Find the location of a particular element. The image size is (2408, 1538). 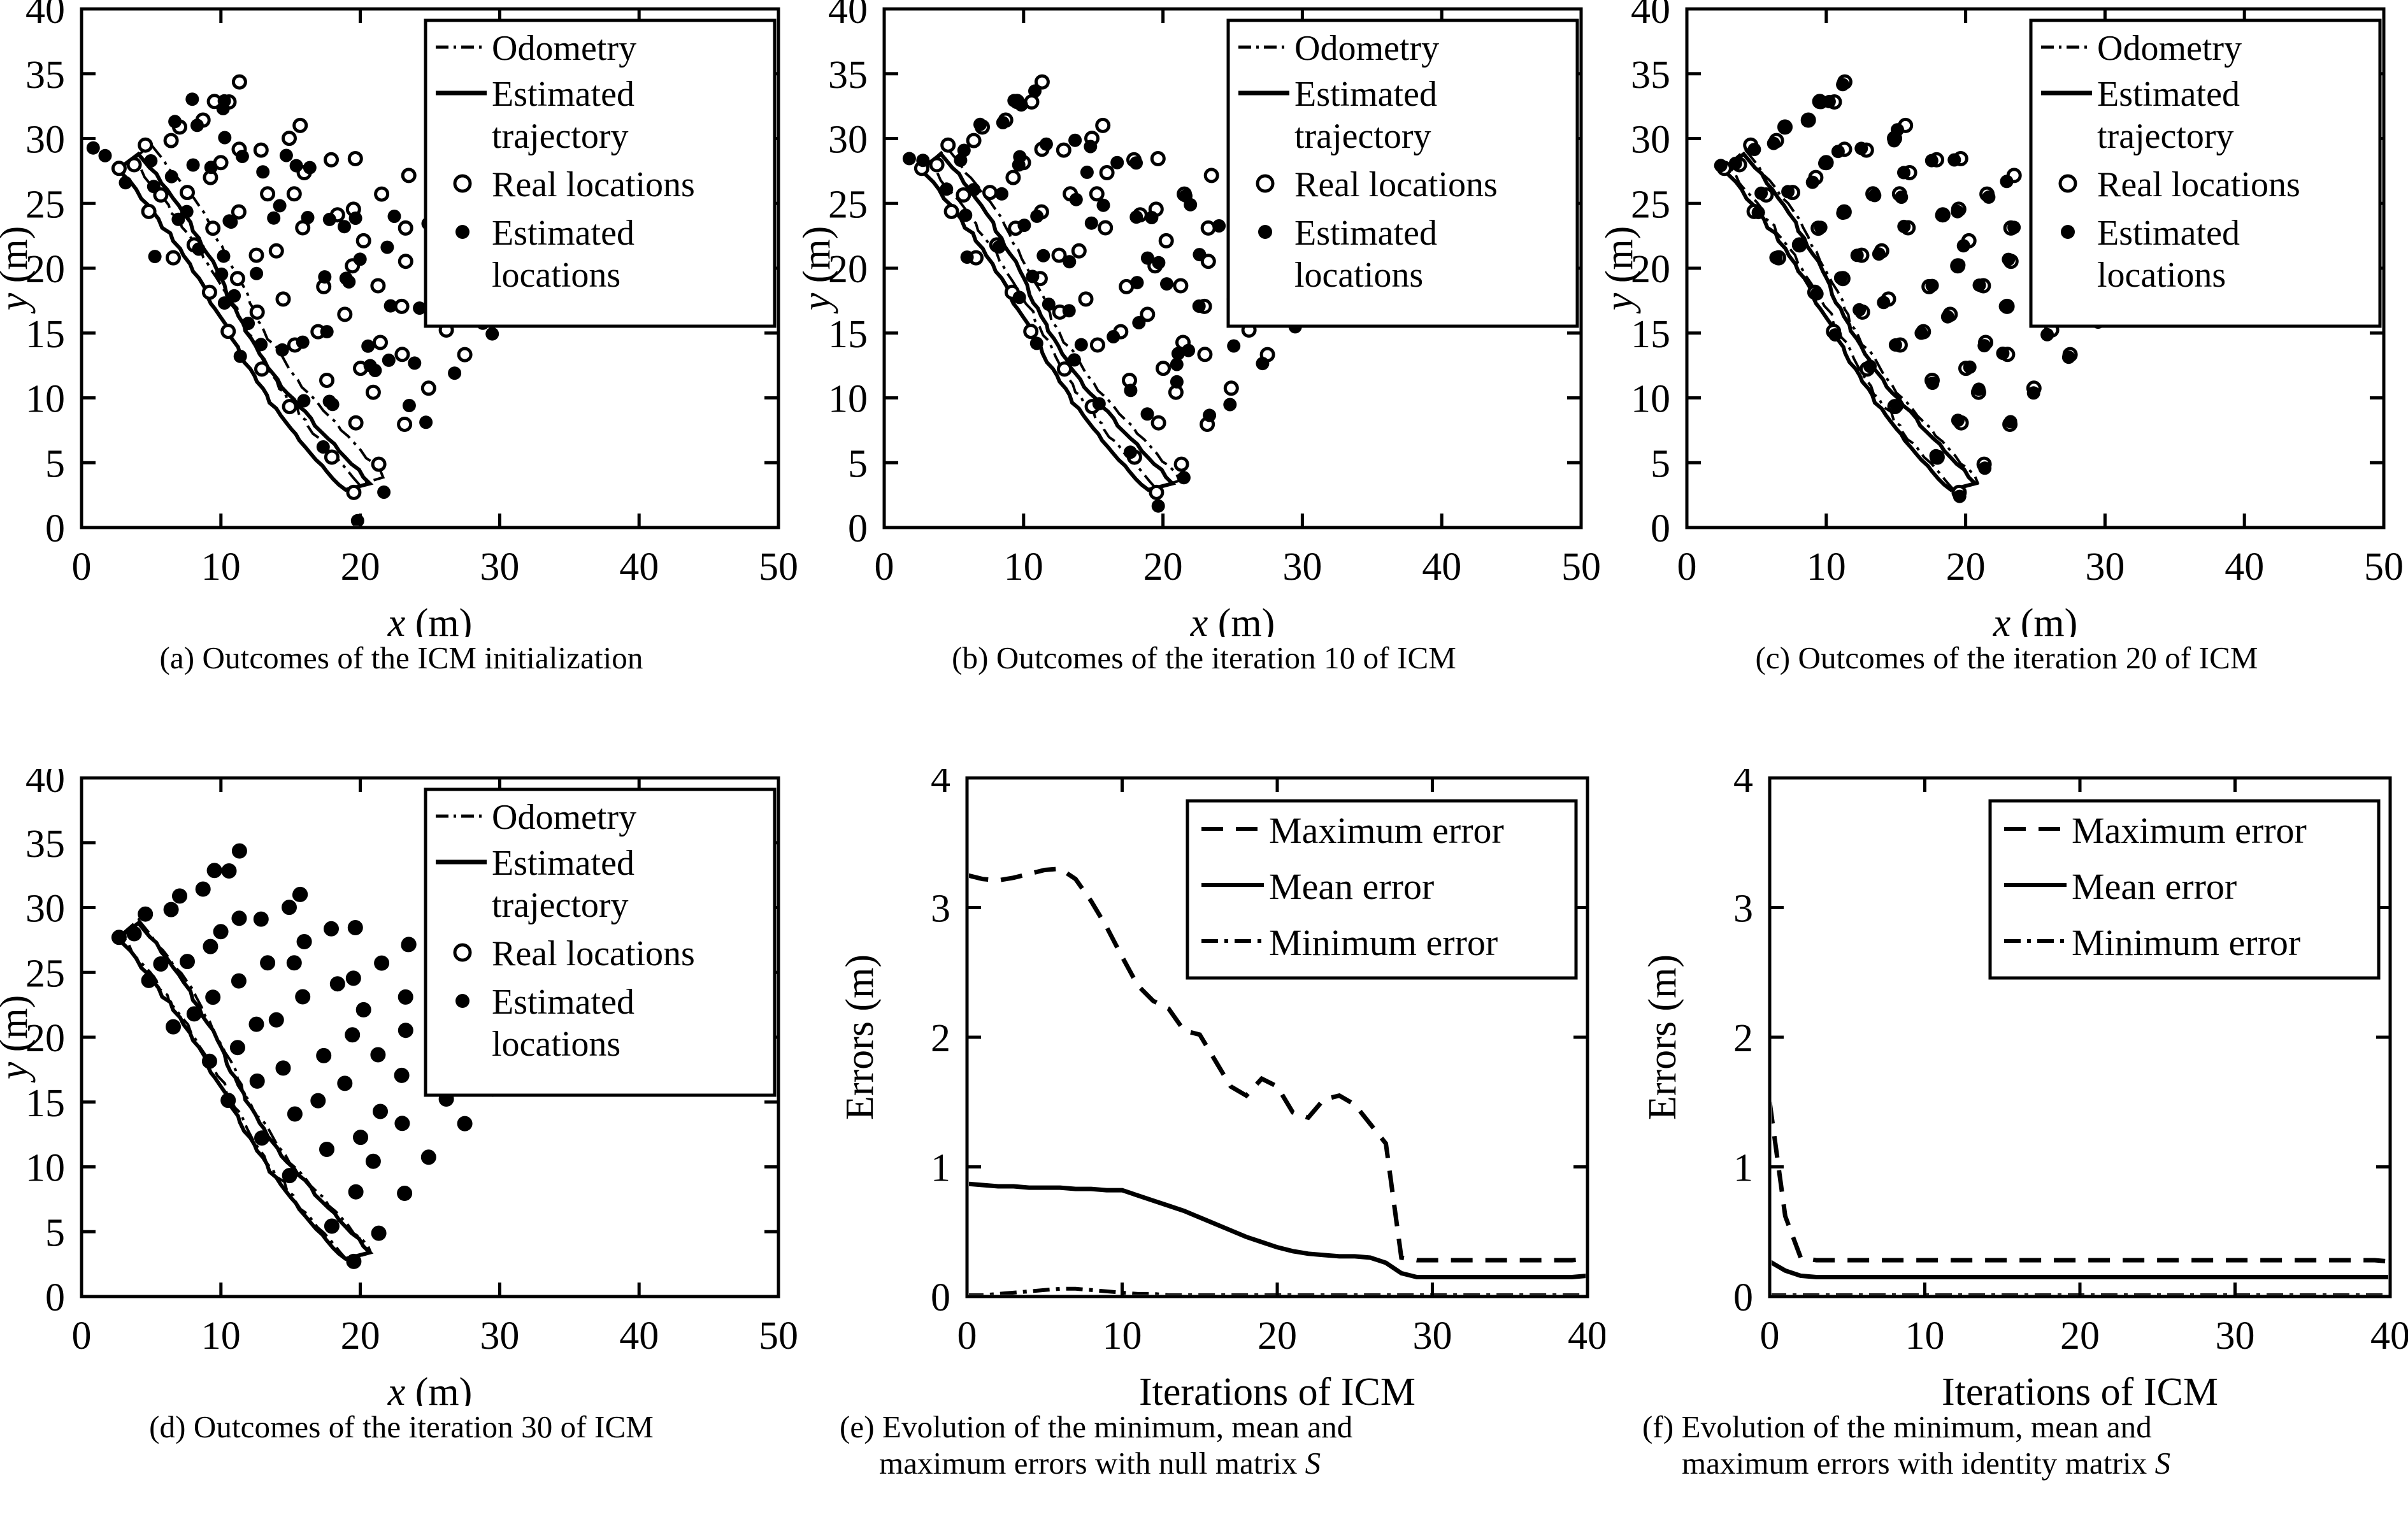

y-tick-labels: 0 1 2 3 4 is located at coordinates (1743, 1044).